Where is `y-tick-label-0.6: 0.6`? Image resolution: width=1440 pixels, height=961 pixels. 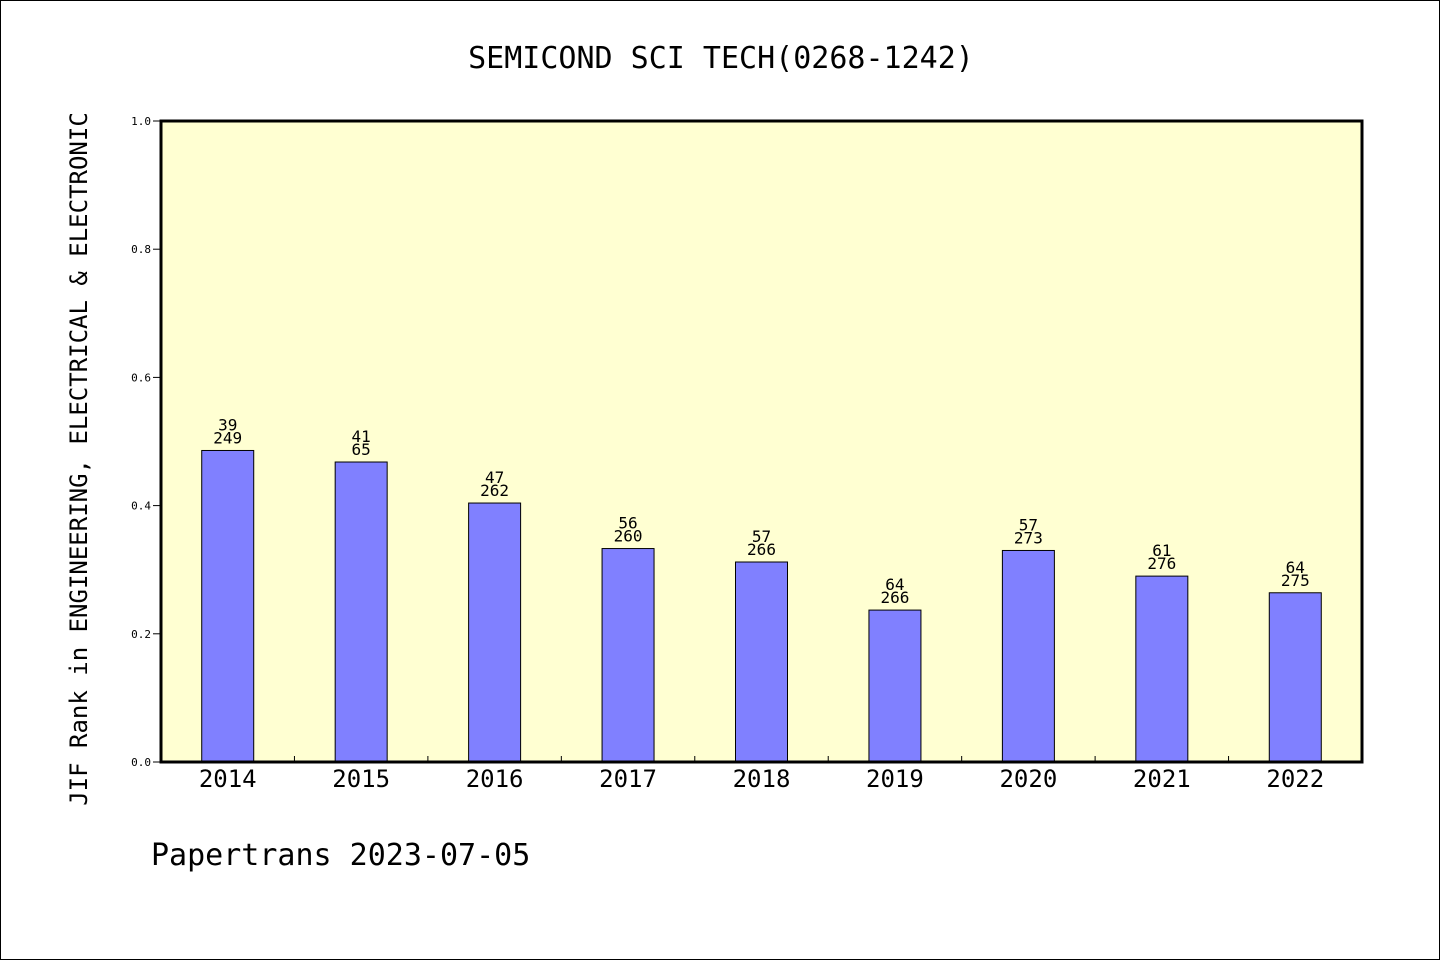 y-tick-label-0.6: 0.6 is located at coordinates (141, 377).